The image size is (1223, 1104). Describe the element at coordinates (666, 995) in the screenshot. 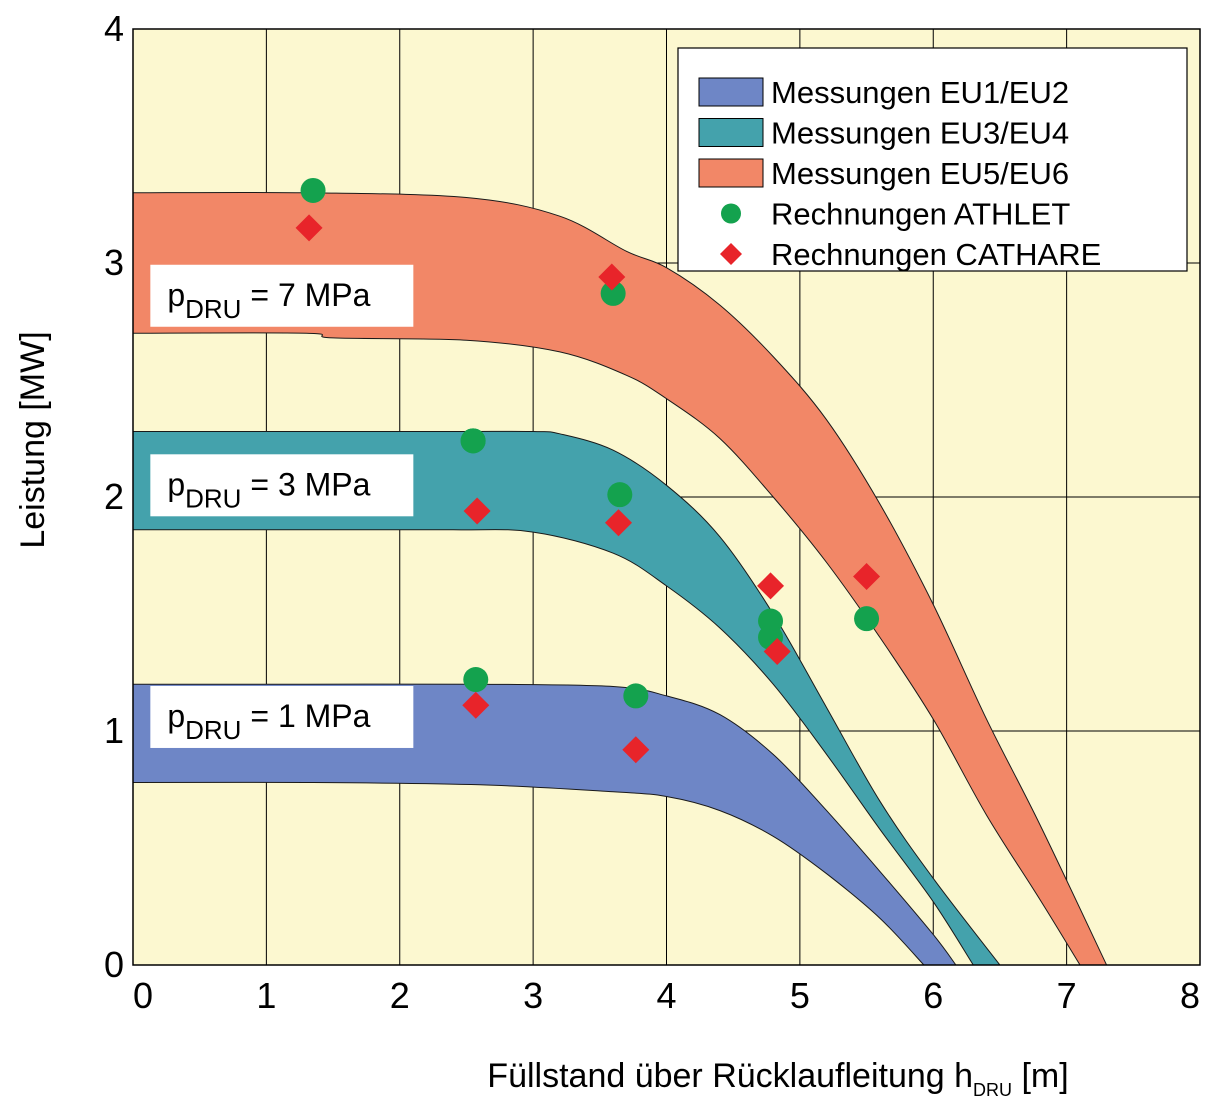

I see `x-tick-label: 4` at that location.